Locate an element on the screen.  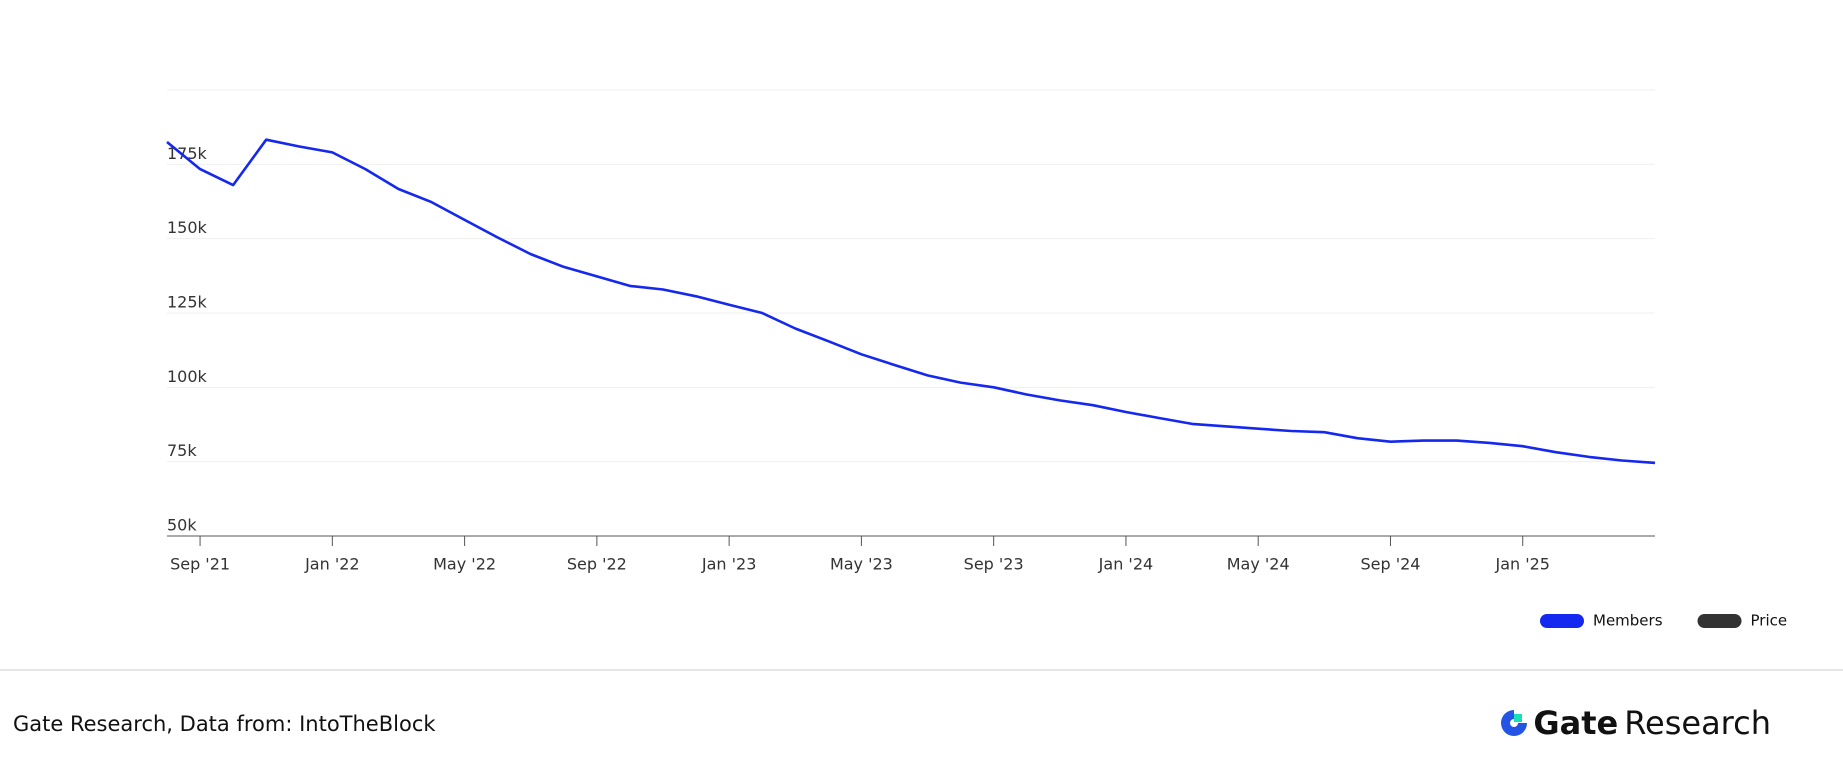
x-tick-label: Jan '23 is located at coordinates (729, 564).